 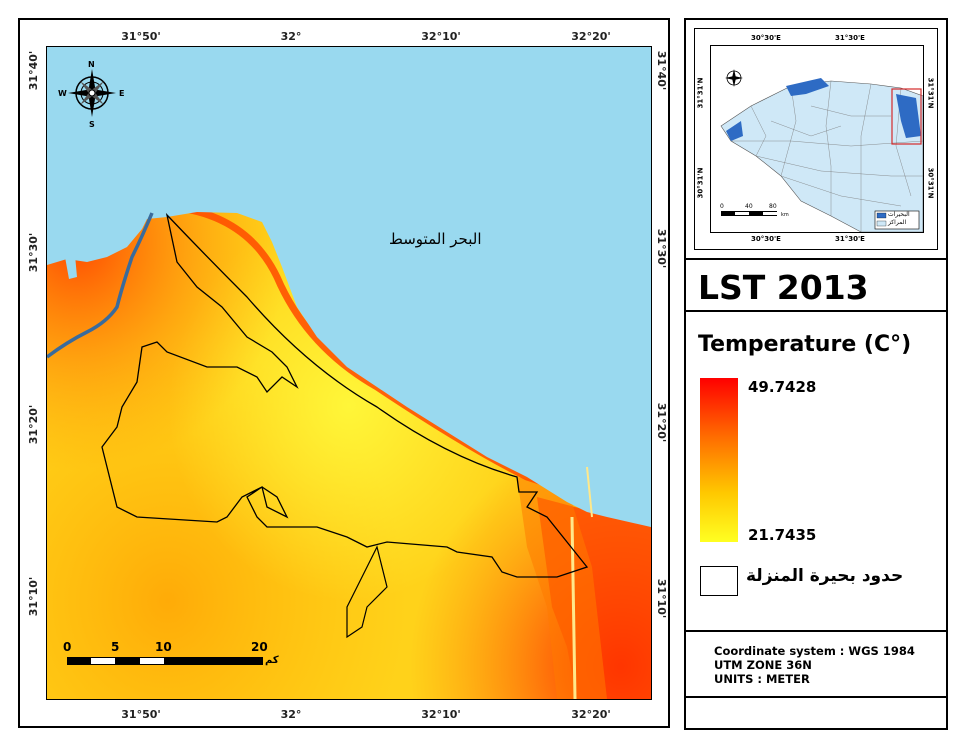 What do you see at coordinates (897, 222) in the screenshot?
I see `inset-legend-centers: المراكز` at bounding box center [897, 222].